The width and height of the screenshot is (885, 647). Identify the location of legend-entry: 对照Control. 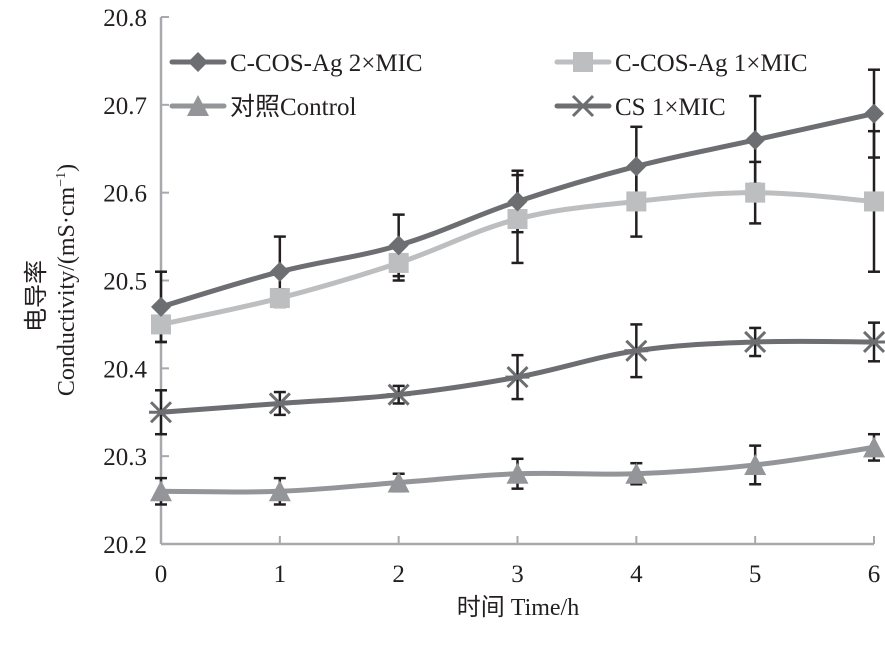
(262, 107).